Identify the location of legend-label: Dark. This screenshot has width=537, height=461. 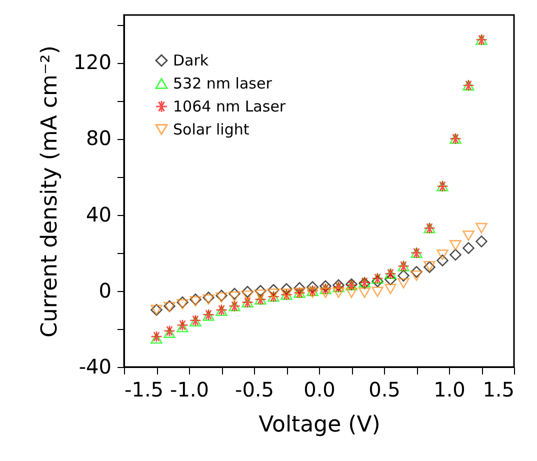
(191, 61).